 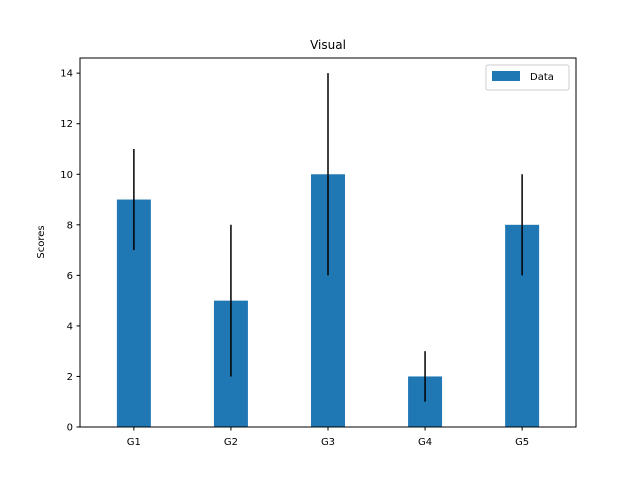 I want to click on x-tick-label: G1, so click(x=134, y=442).